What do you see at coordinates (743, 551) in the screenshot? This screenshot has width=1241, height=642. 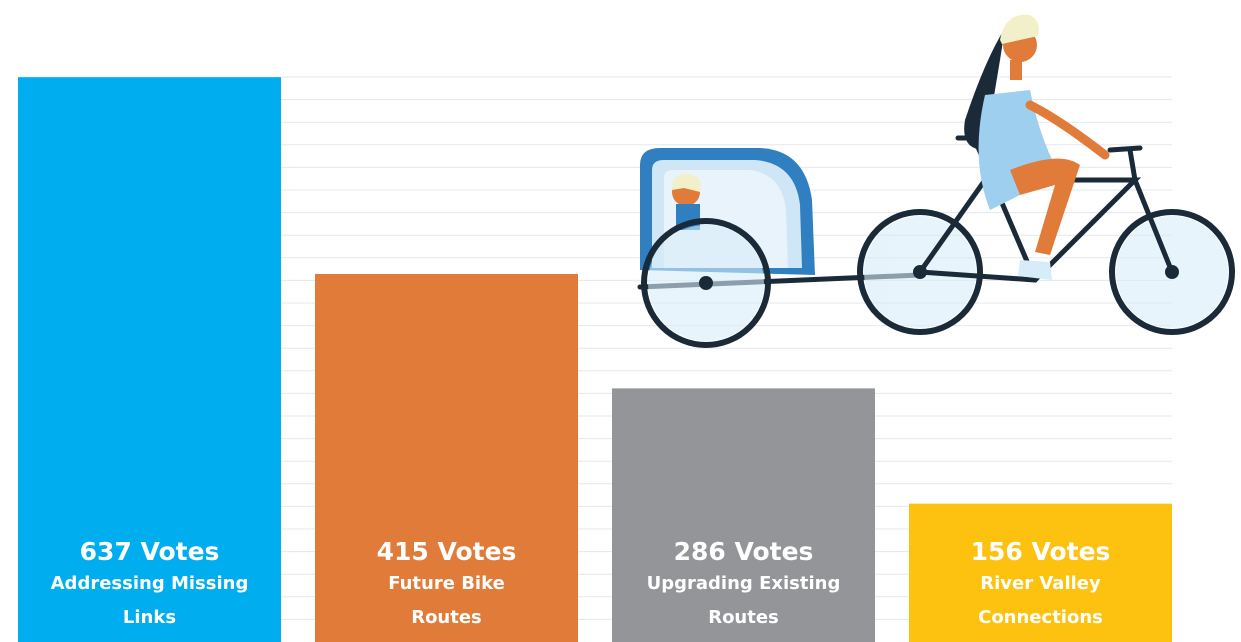 I see `value-label: 286 Votes` at bounding box center [743, 551].